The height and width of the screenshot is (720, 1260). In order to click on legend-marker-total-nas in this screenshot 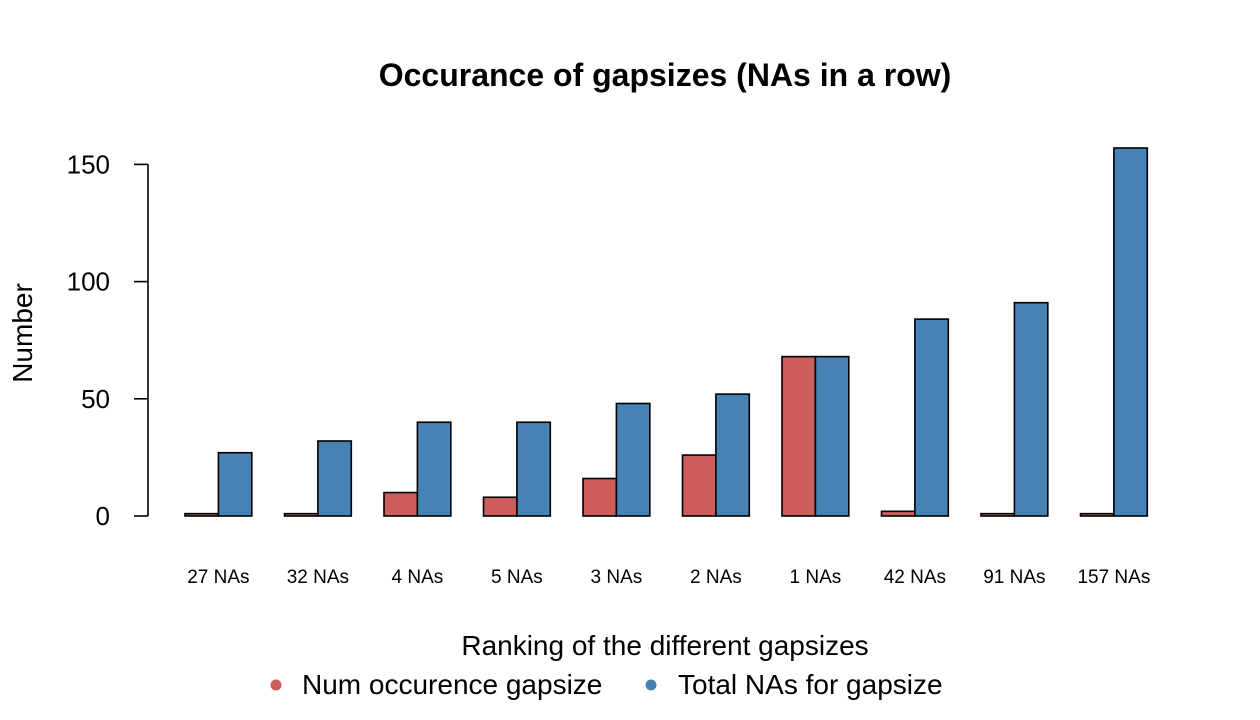, I will do `click(651, 685)`.